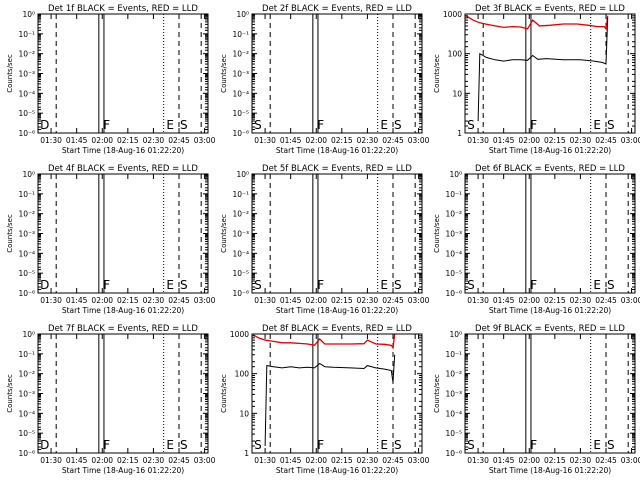  What do you see at coordinates (123, 169) in the screenshot?
I see `panel-title: Det 4f BLACK = Events, RED = LLD` at bounding box center [123, 169].